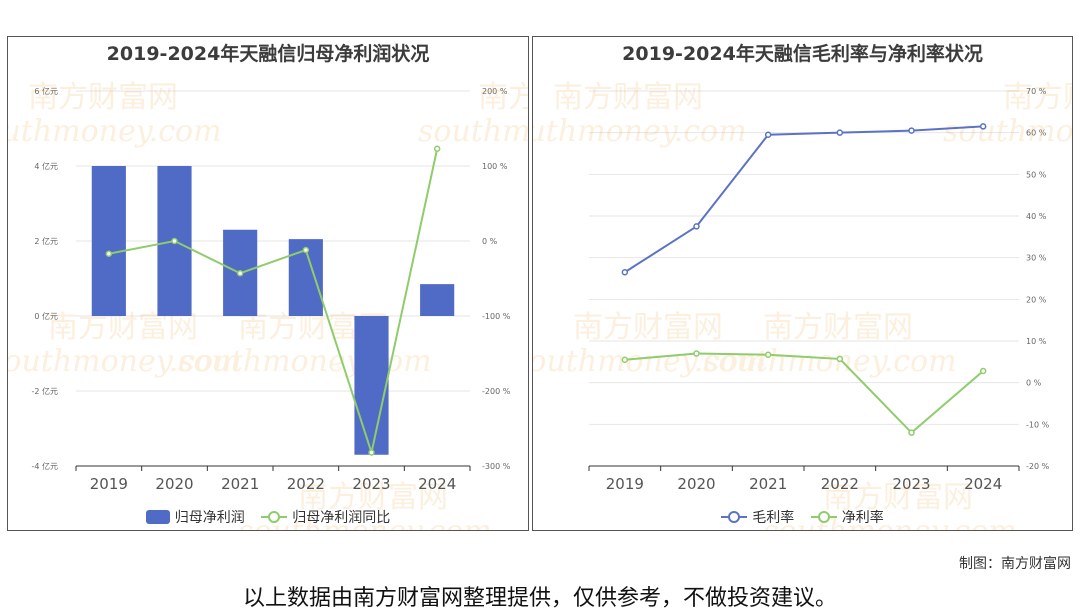 This screenshot has height=614, width=1080. I want to click on chart-legend: 归母净利润 归母净利润同比, so click(268, 517).